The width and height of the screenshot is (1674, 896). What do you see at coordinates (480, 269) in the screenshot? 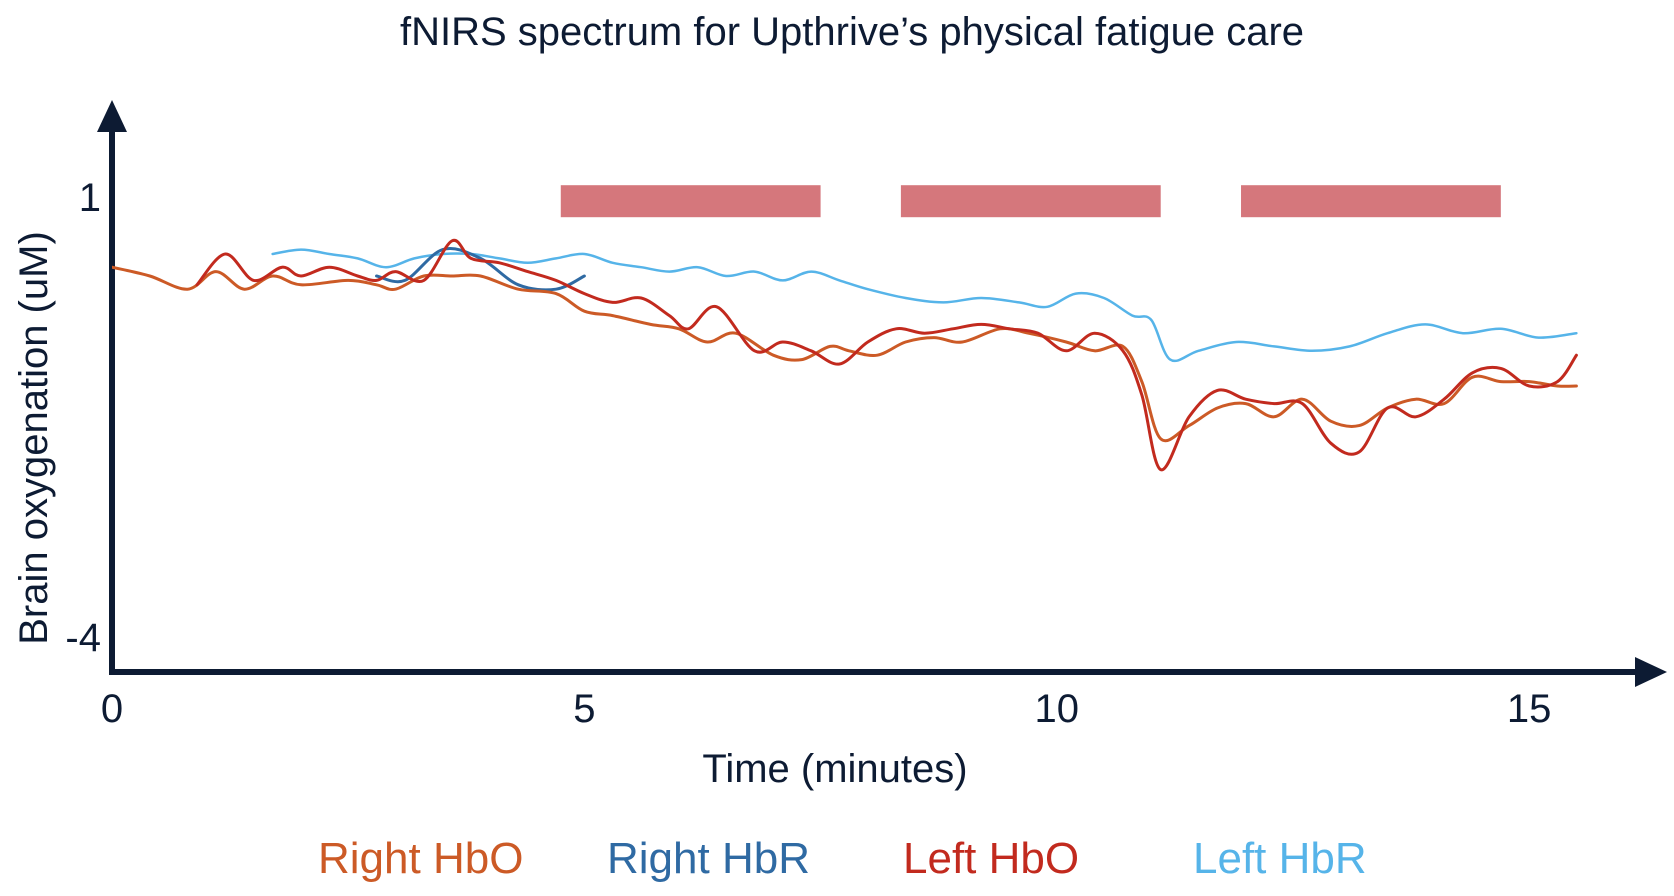
I see `series-line-right-hbr` at bounding box center [480, 269].